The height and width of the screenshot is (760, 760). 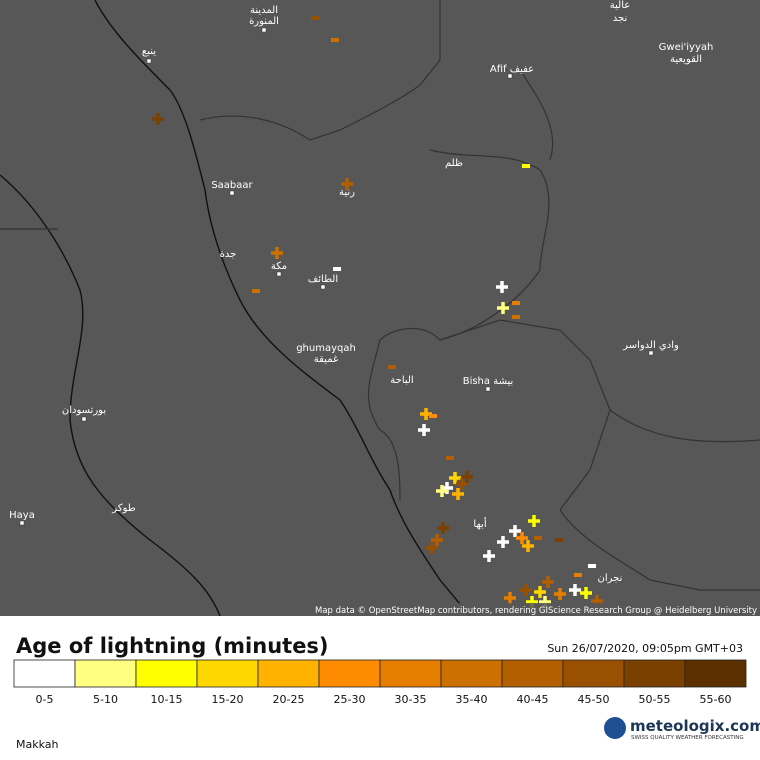 What do you see at coordinates (645, 648) in the screenshot?
I see `timestamp: Sun 26/07/2020, 09:05pm GMT+03` at bounding box center [645, 648].